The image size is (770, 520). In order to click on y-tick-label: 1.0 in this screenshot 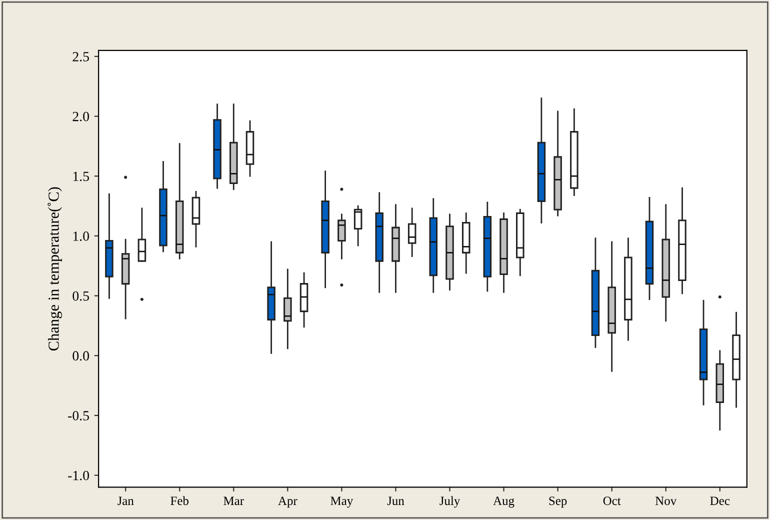, I will do `click(81, 236)`.